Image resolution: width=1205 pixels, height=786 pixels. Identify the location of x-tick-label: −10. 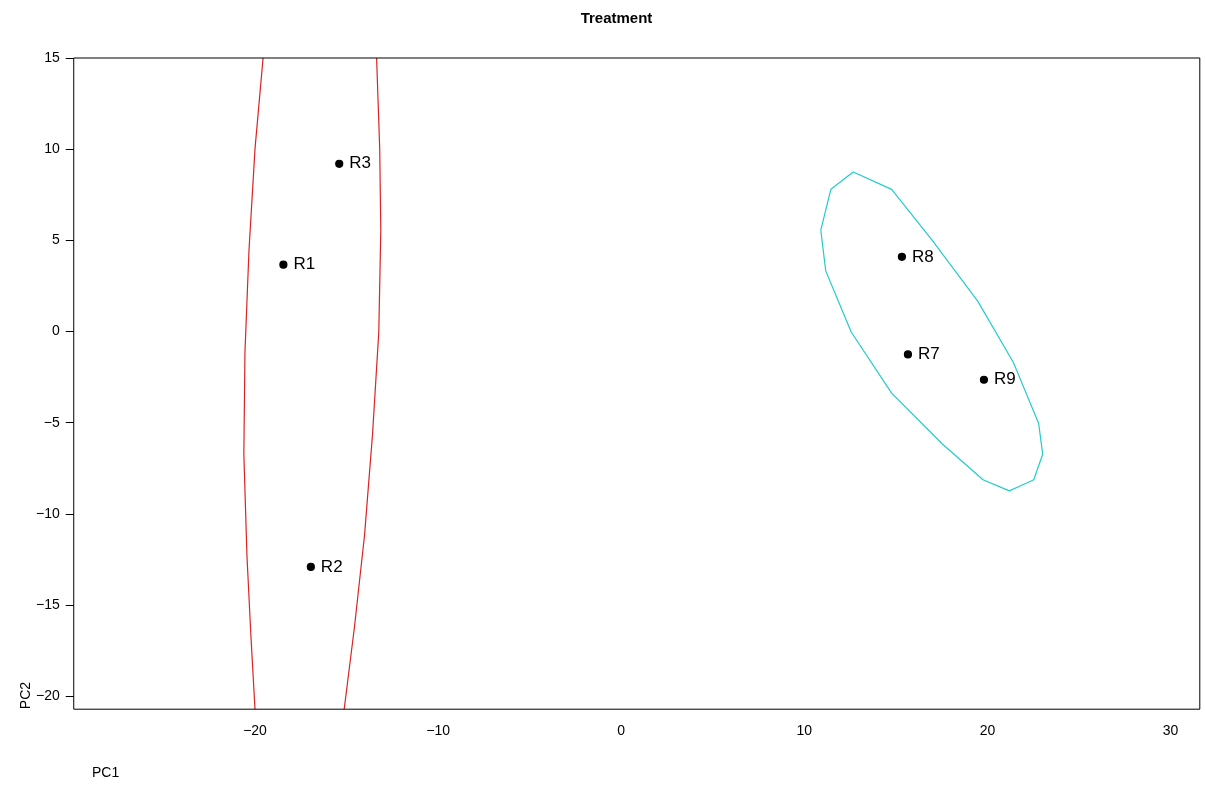
(438, 730).